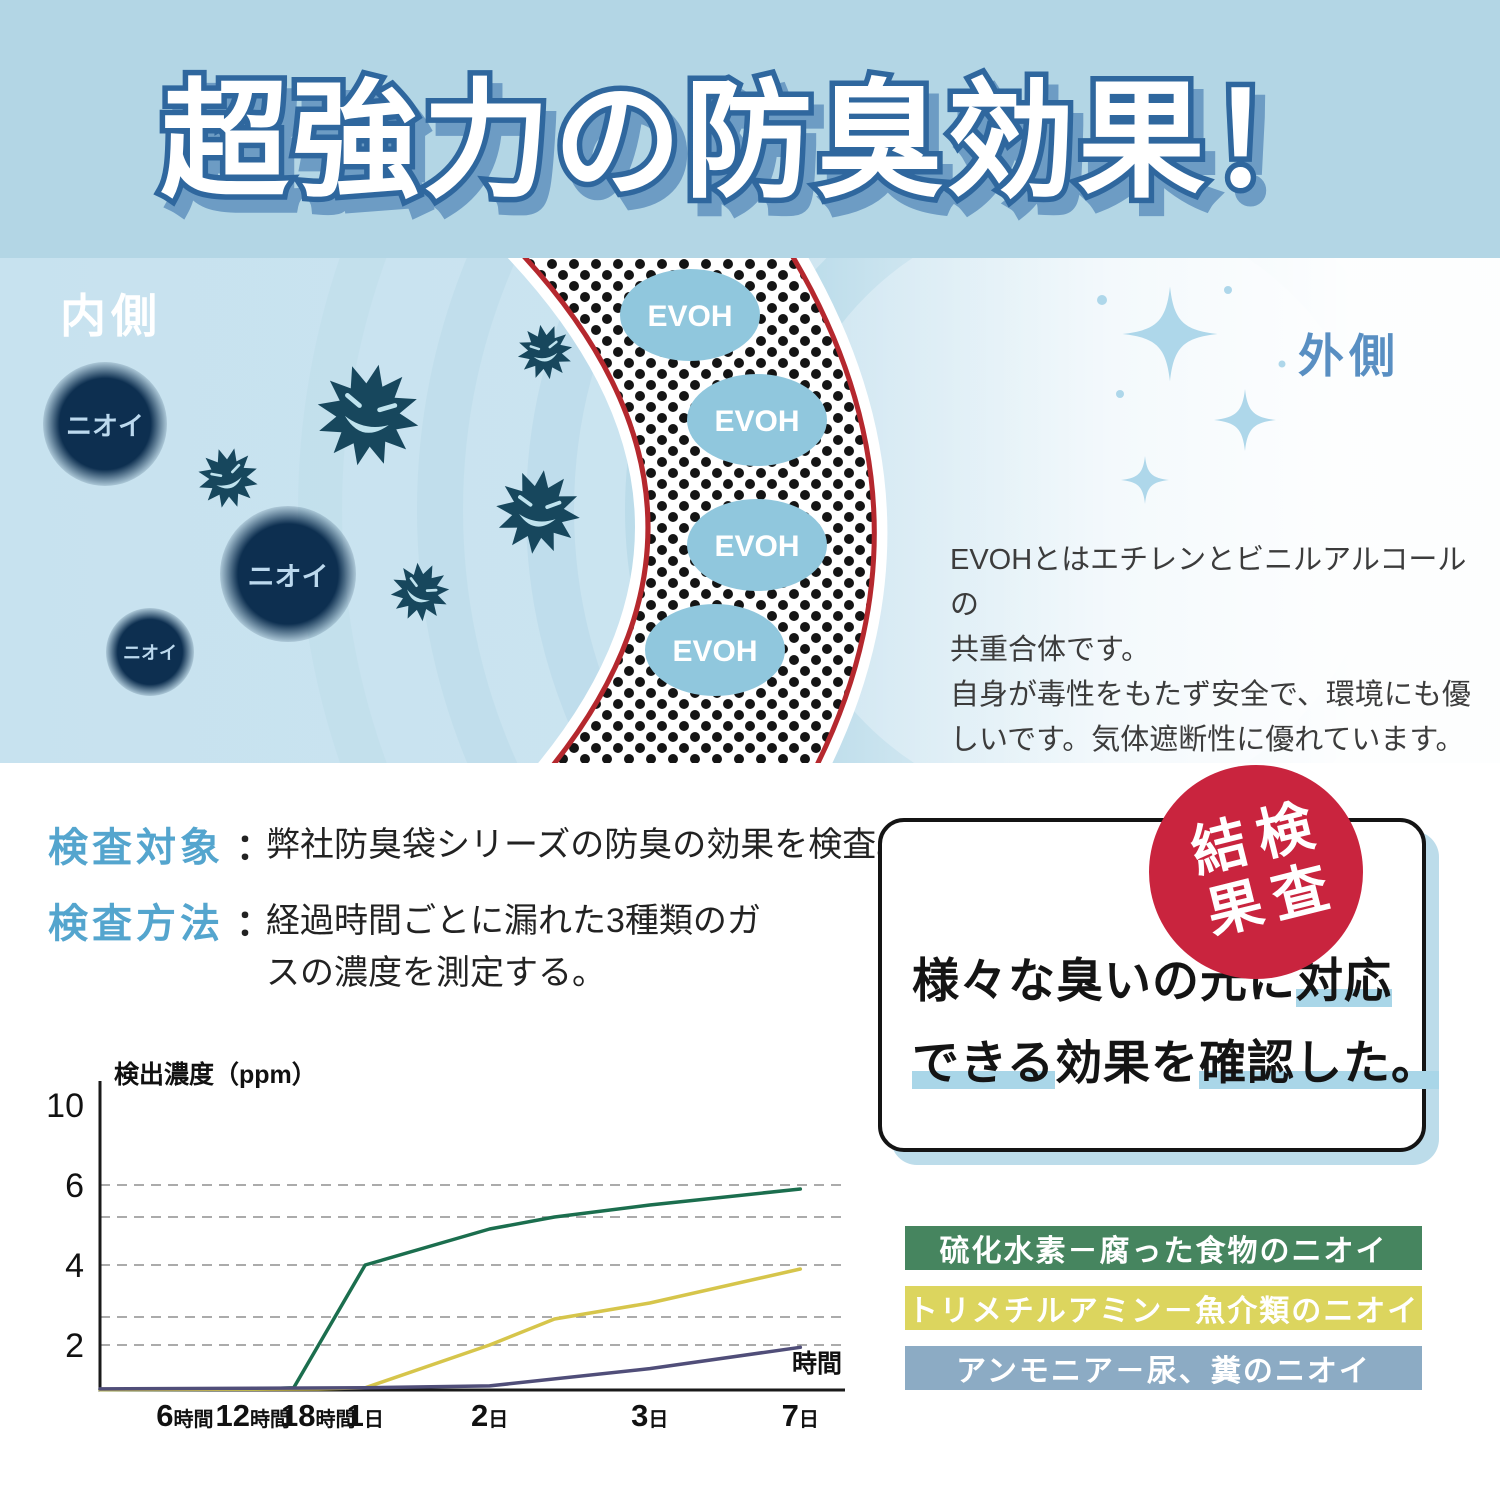 The height and width of the screenshot is (1500, 1500). What do you see at coordinates (1050, 650) in the screenshot?
I see `evoh-description-line: 共重合体です。` at bounding box center [1050, 650].